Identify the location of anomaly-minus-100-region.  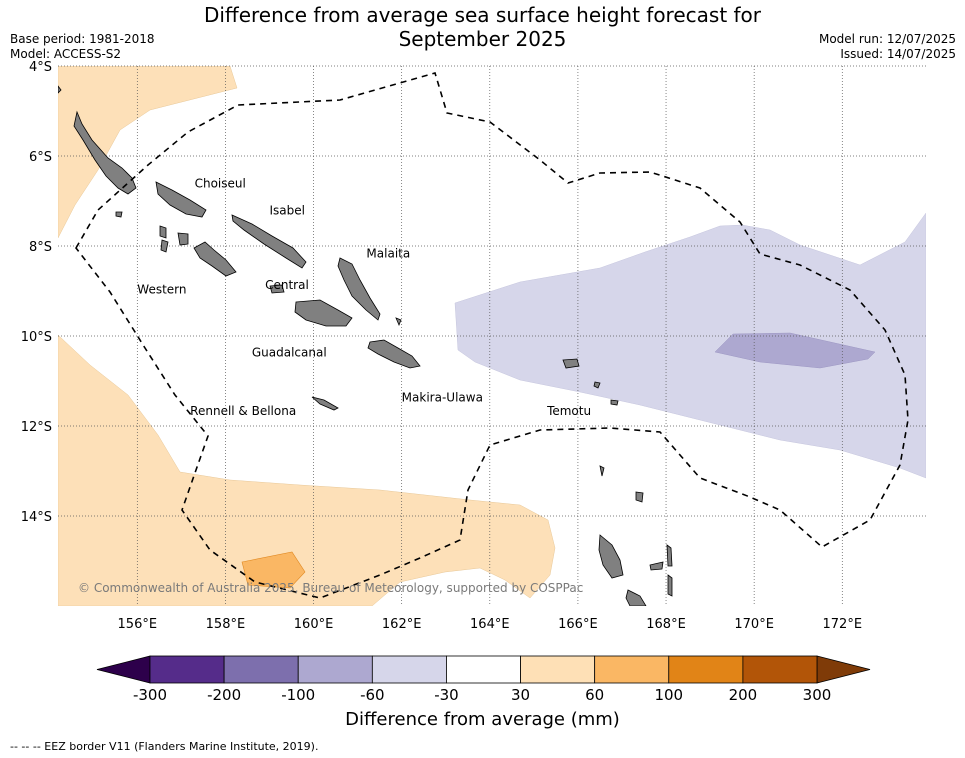
(795, 350).